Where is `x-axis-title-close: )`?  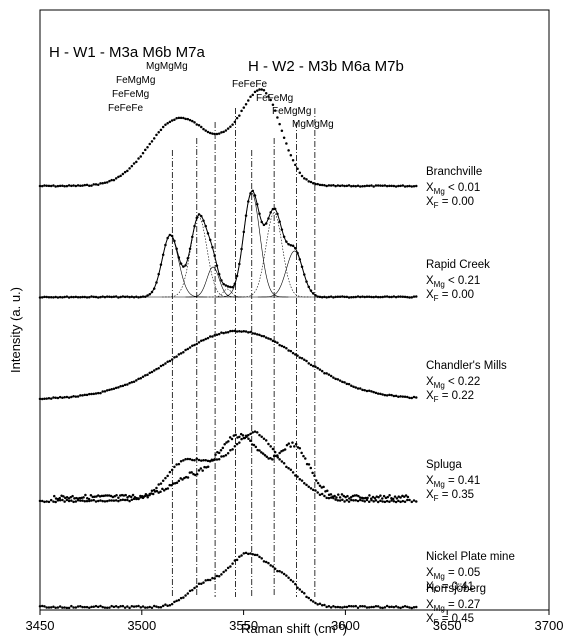
x-axis-title-close: ) is located at coordinates (345, 628).